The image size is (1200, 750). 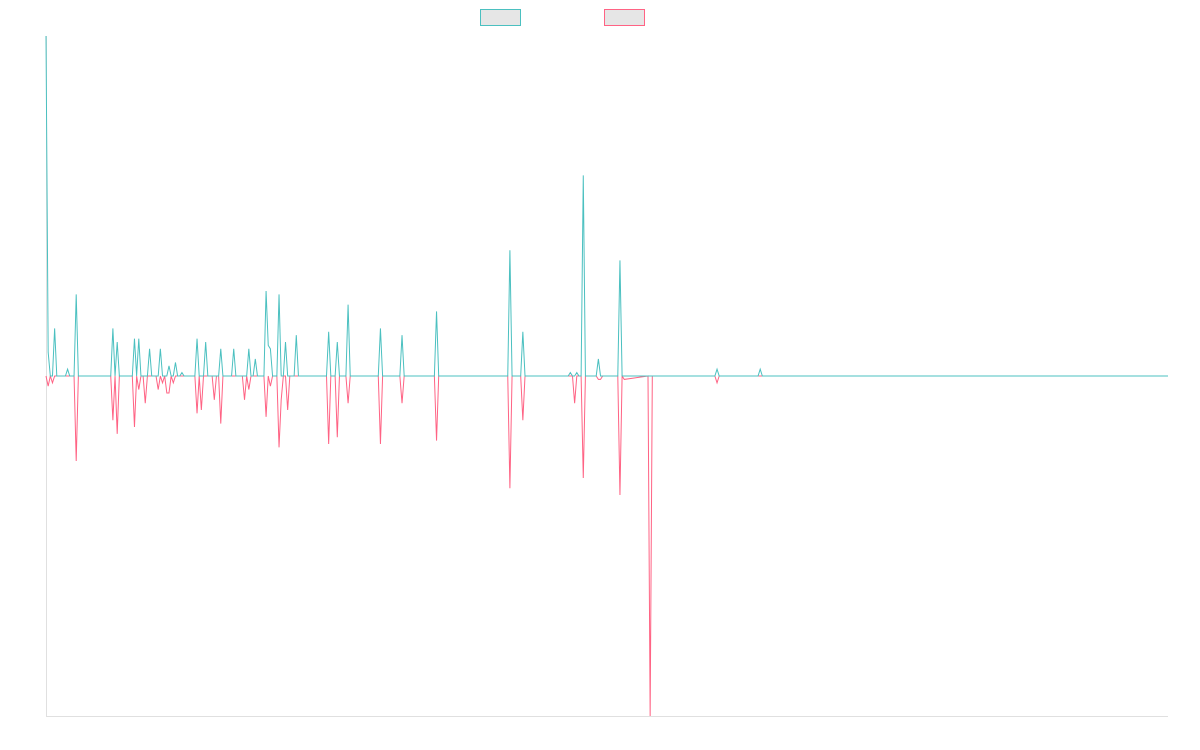 I want to click on legend-item-series-b, so click(x=624, y=17).